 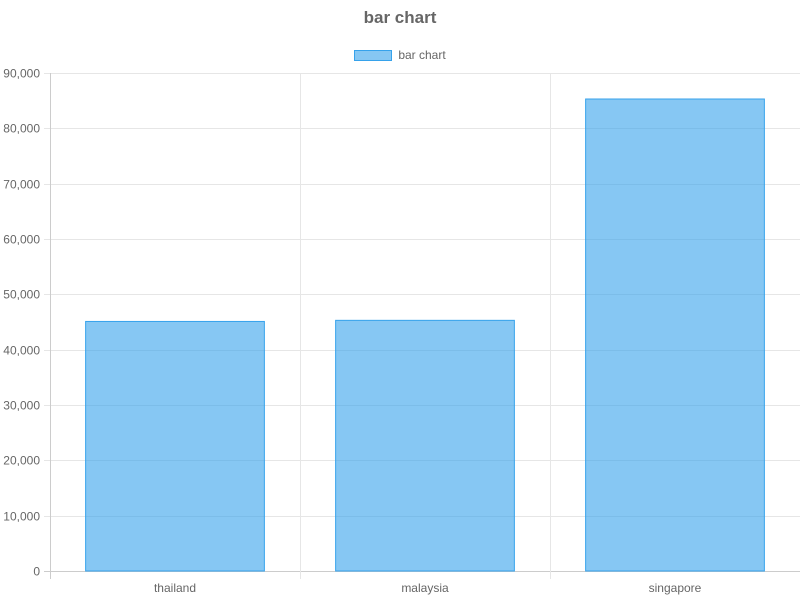 What do you see at coordinates (21, 406) in the screenshot?
I see `y-tick-label: 30,000` at bounding box center [21, 406].